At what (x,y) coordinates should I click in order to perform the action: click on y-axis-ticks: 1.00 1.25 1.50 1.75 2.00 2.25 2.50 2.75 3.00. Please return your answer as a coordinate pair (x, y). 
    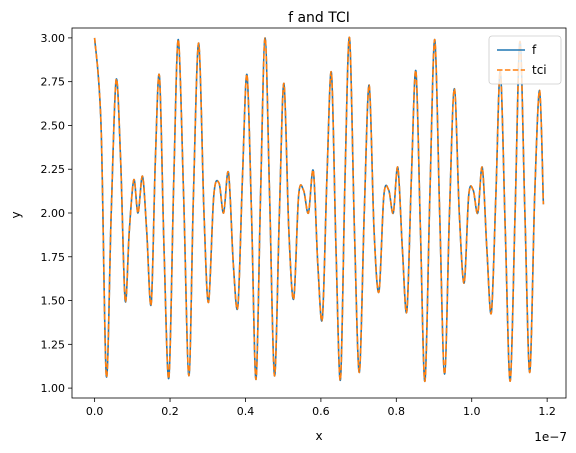
    Looking at the image, I should click on (56, 213).